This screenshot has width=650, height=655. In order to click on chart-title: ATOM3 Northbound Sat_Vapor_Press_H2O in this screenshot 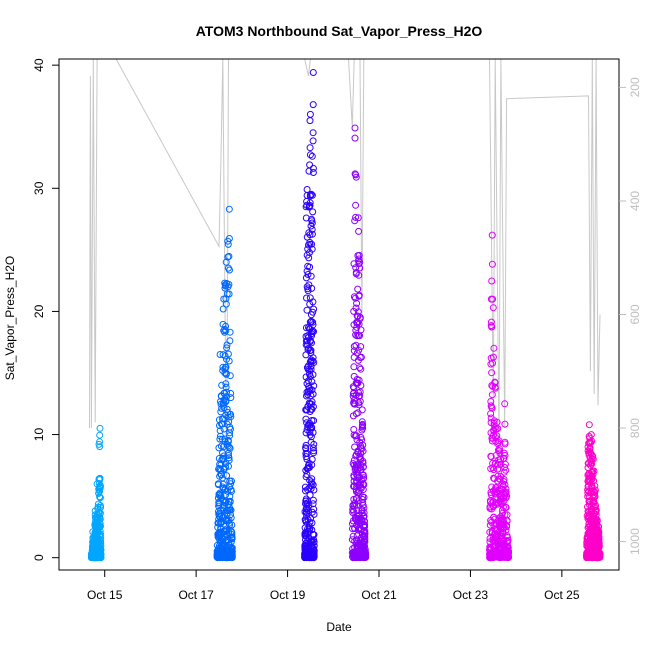, I will do `click(339, 31)`.